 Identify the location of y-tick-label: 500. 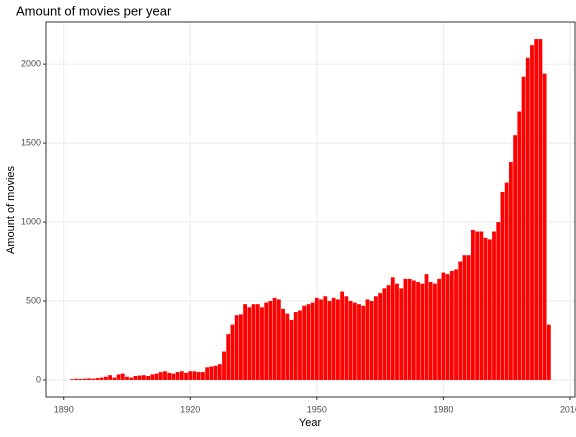
(33, 300).